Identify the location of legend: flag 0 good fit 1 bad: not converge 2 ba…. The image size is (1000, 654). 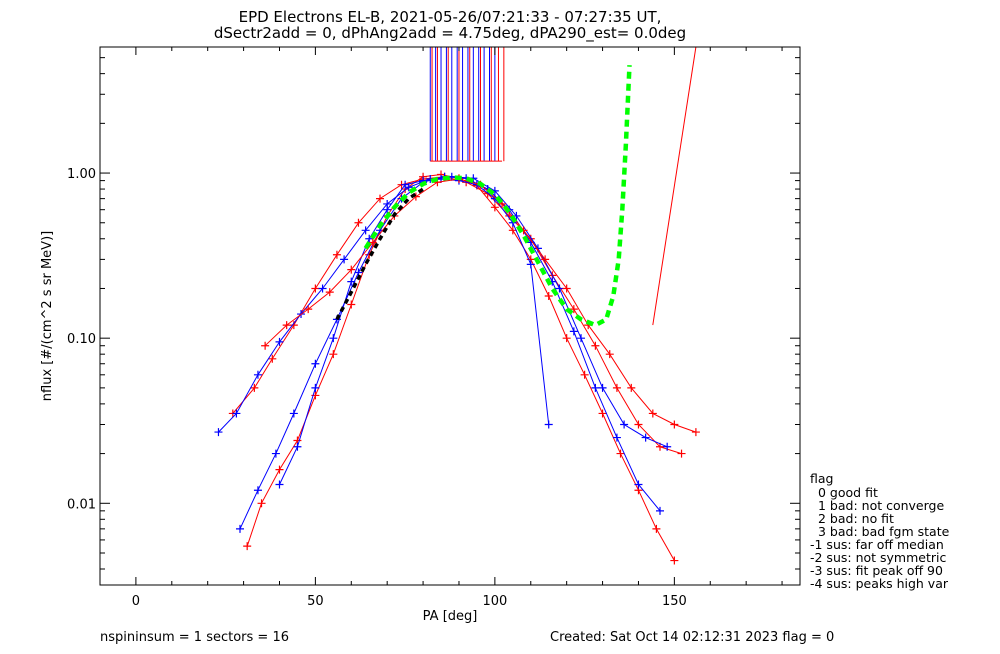
(880, 531).